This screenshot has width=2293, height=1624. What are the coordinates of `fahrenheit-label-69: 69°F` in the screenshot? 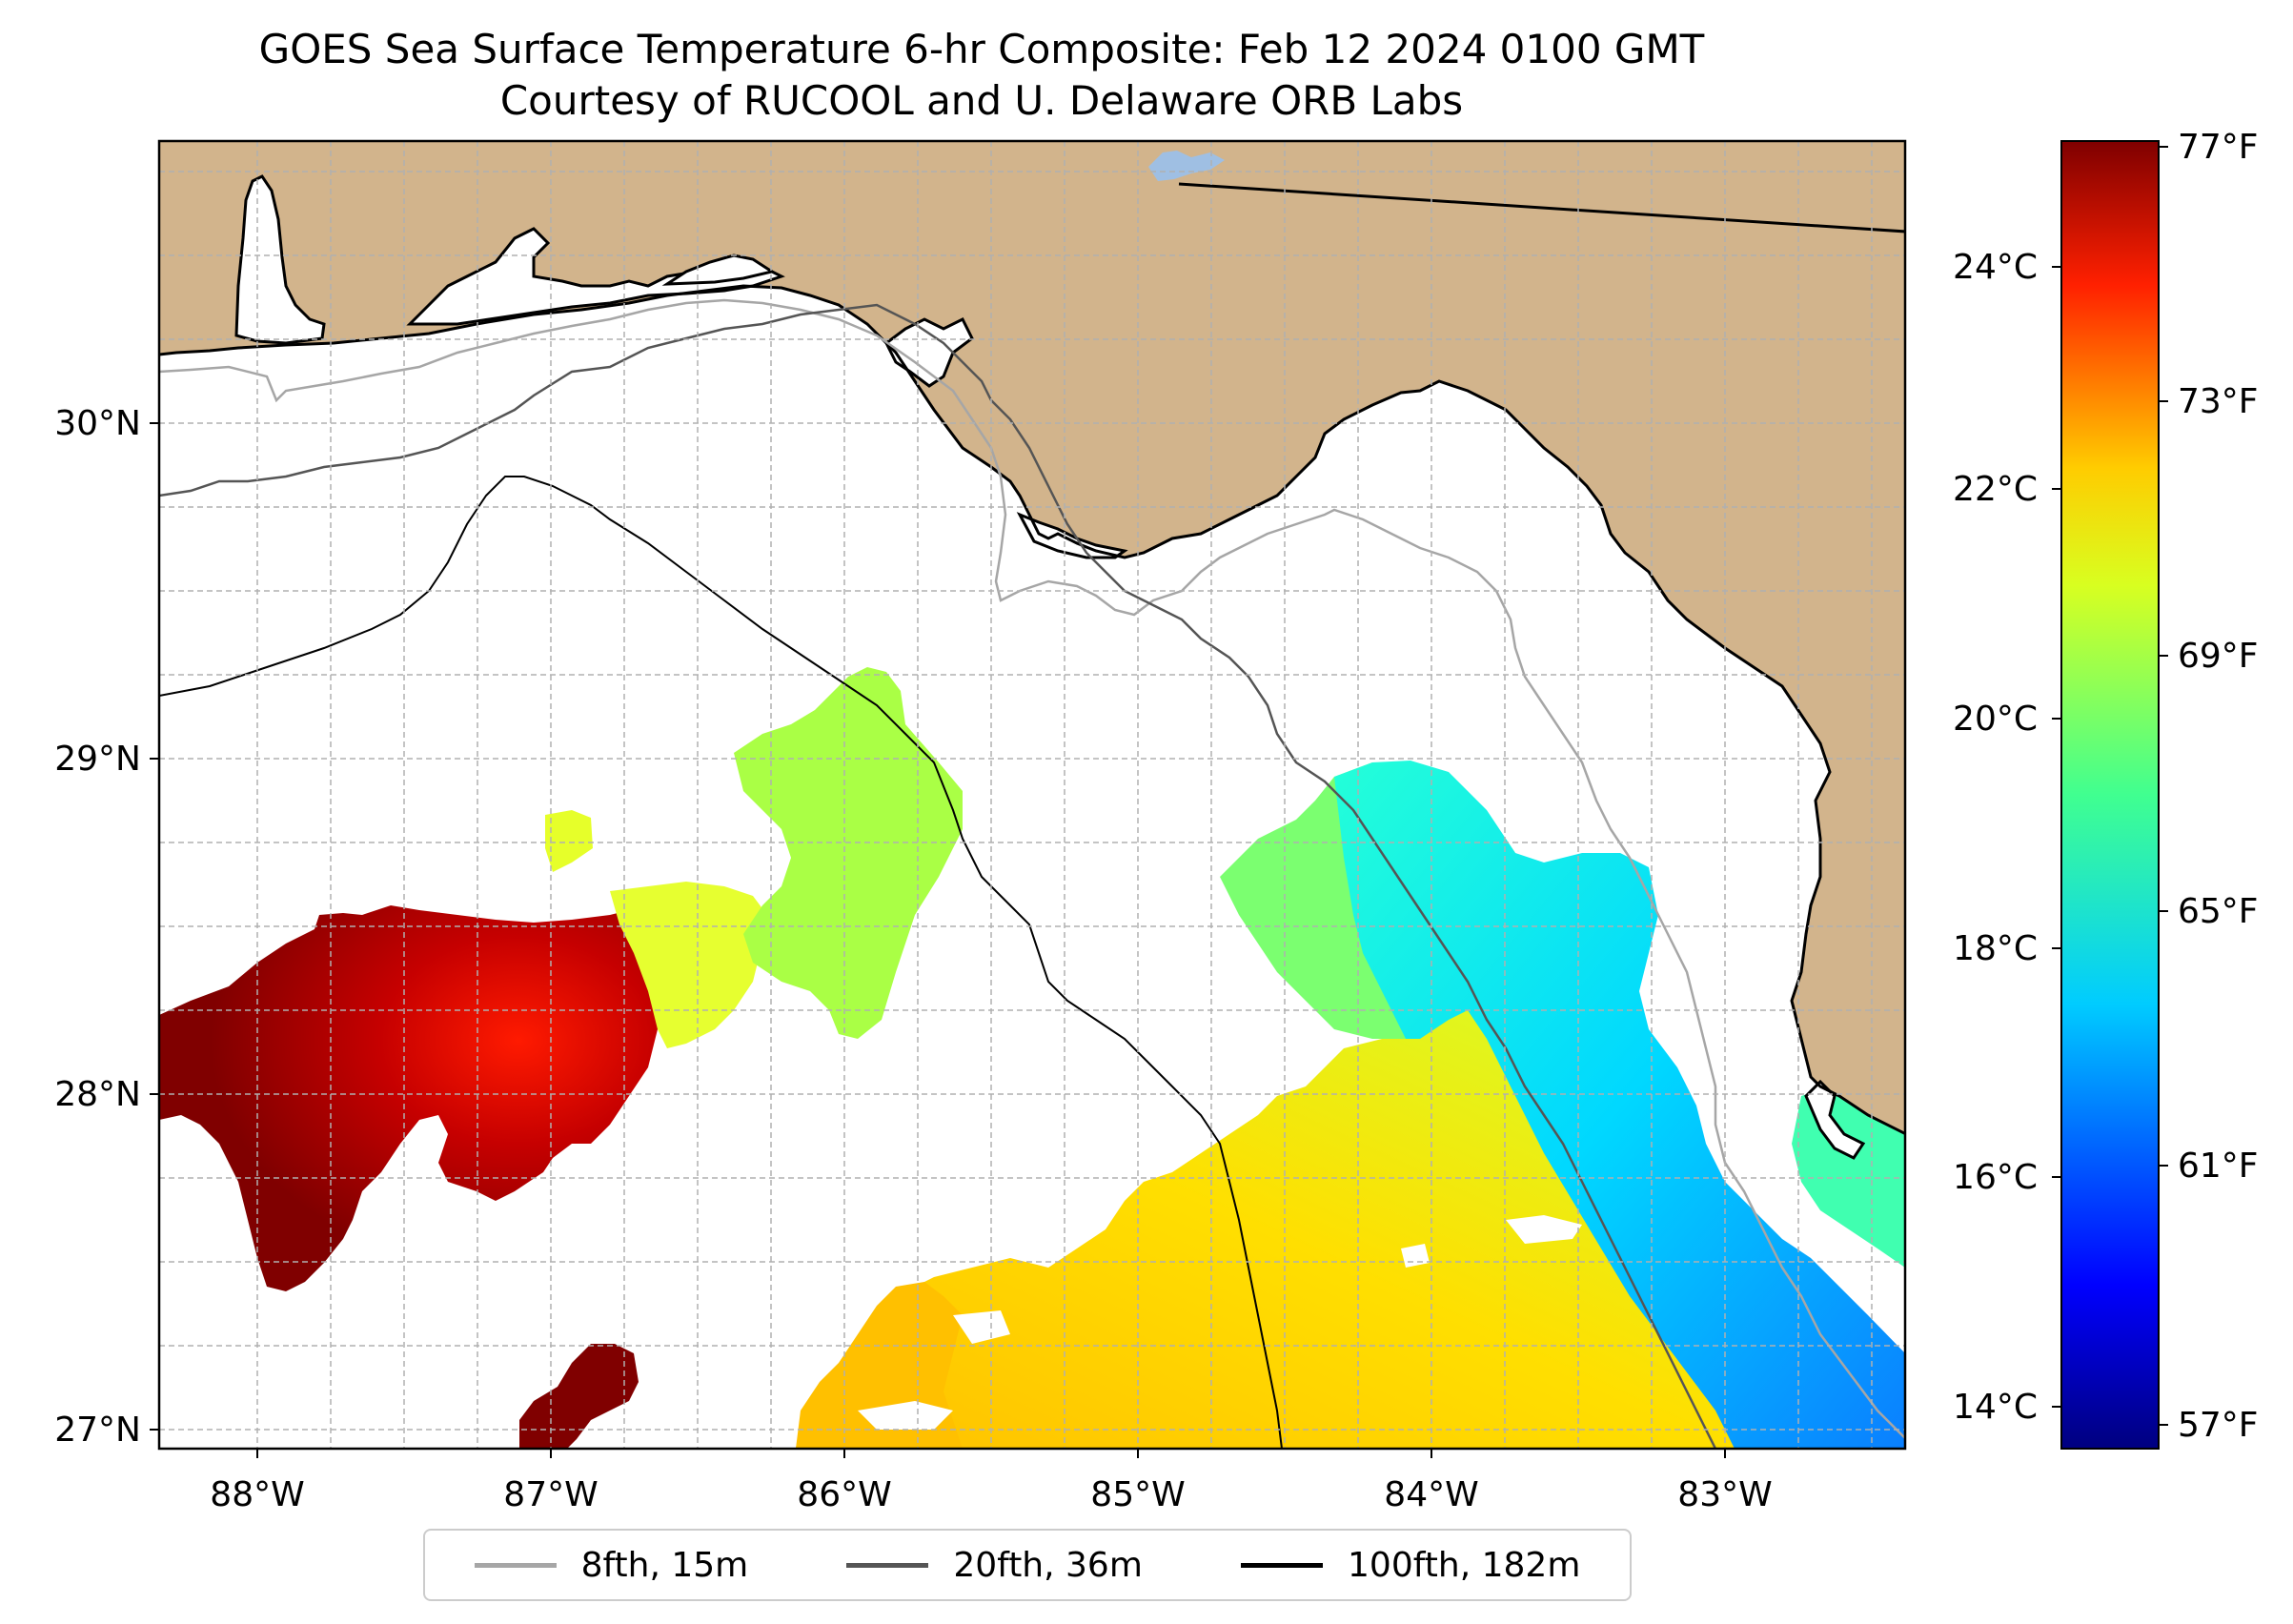 It's located at (2218, 656).